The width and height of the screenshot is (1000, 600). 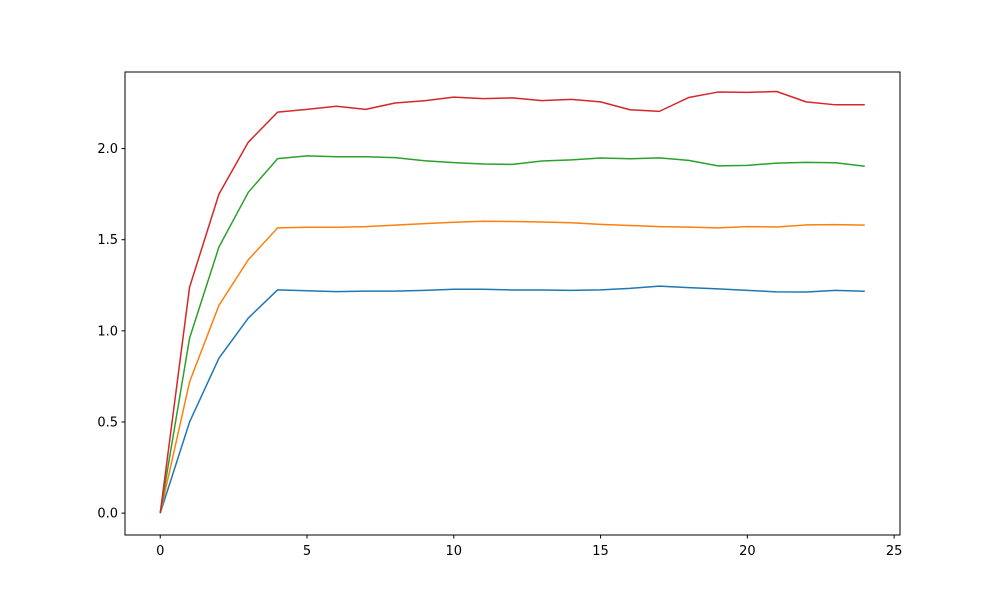 I want to click on y-tick-label: 0.0, so click(x=107, y=514).